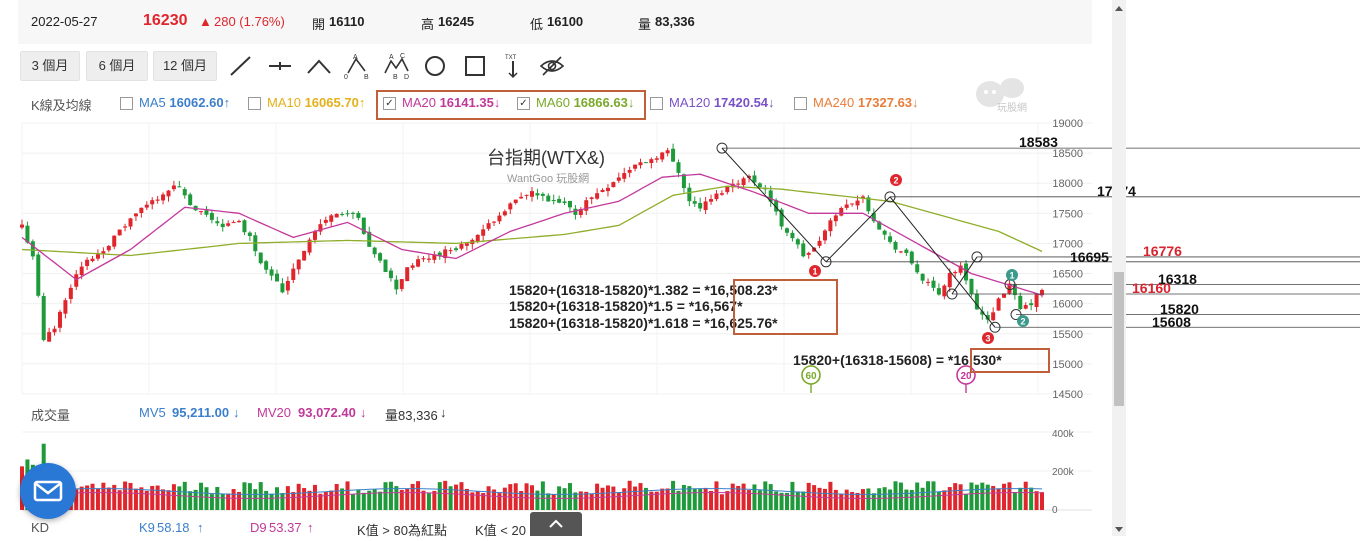 The width and height of the screenshot is (1366, 541). Describe the element at coordinates (607, 290) in the screenshot. I see `fib-1382-formula: 15820+(16318-15820)*1.382 =` at that location.